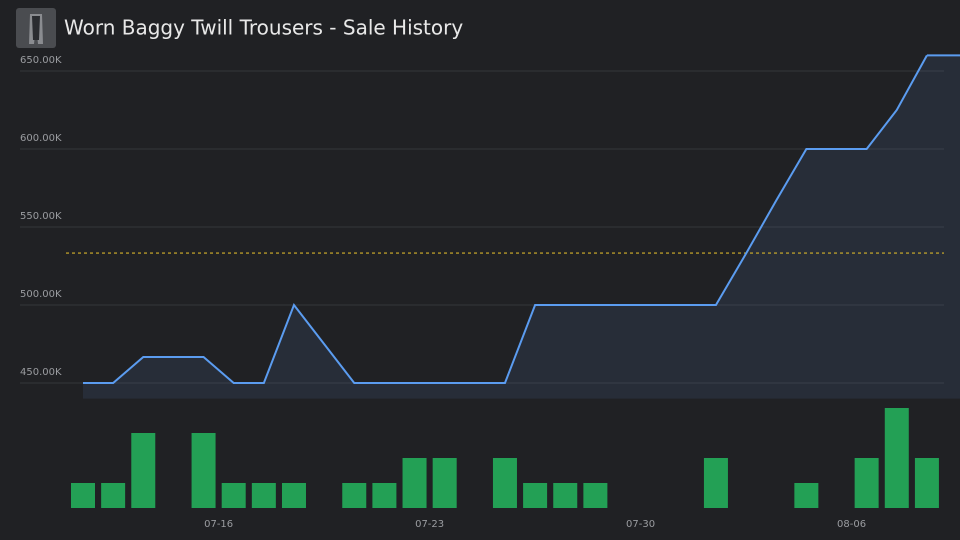 The height and width of the screenshot is (540, 960). Describe the element at coordinates (41, 294) in the screenshot. I see `y-tick-label: 500.00K` at that location.